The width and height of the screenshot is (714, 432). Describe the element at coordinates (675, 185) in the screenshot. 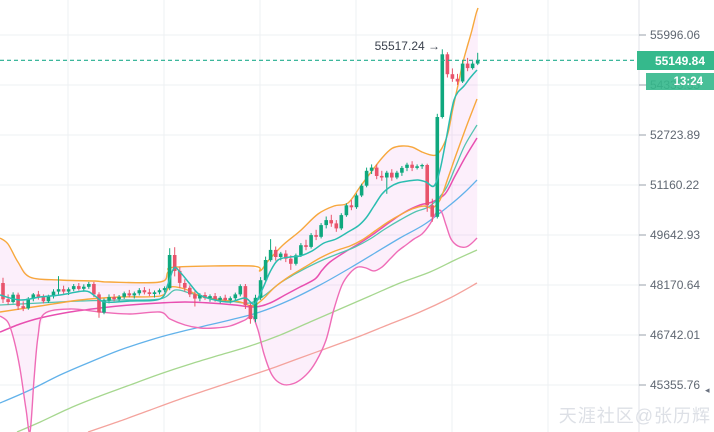

I see `price-axis-label: 51160.22` at that location.